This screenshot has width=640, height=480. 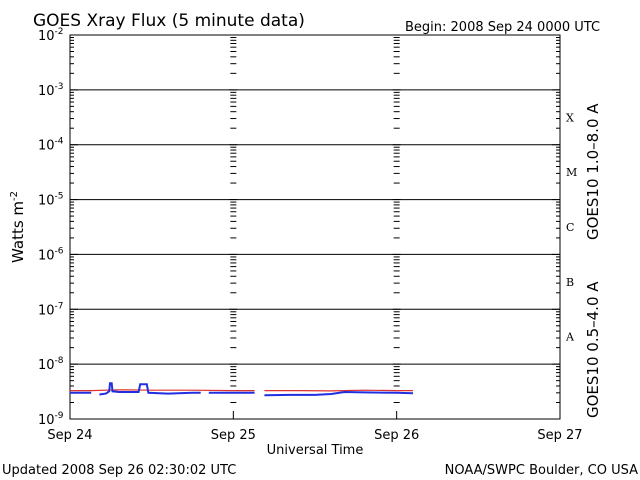 I want to click on y-tick-exponent: -6, so click(x=59, y=251).